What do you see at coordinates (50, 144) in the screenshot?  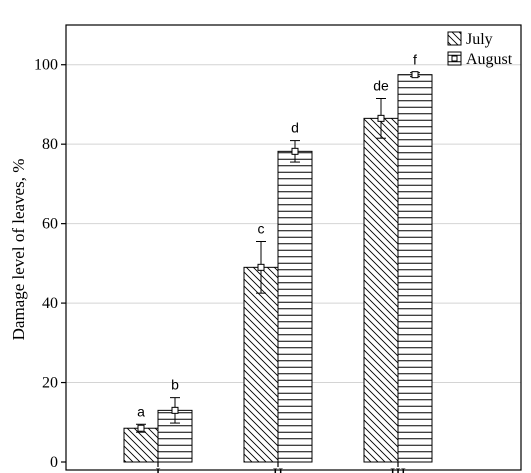 I see `y-tick-label: 80` at bounding box center [50, 144].